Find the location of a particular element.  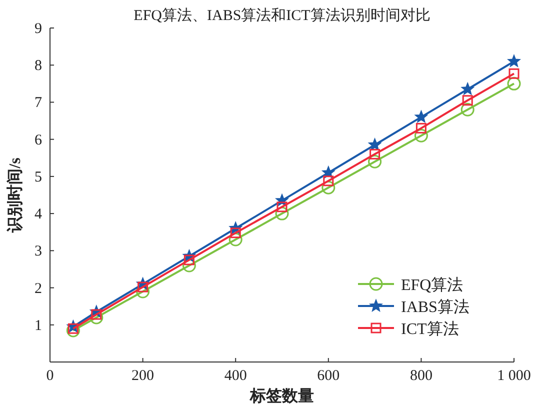

x-tick-label: 400 is located at coordinates (235, 376).